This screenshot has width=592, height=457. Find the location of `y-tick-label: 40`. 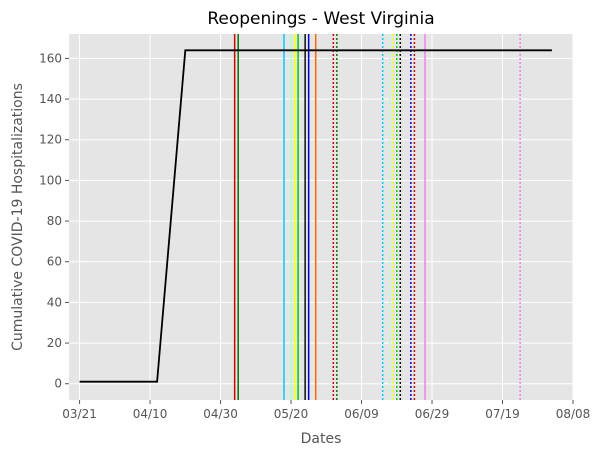

y-tick-label: 40 is located at coordinates (54, 302).